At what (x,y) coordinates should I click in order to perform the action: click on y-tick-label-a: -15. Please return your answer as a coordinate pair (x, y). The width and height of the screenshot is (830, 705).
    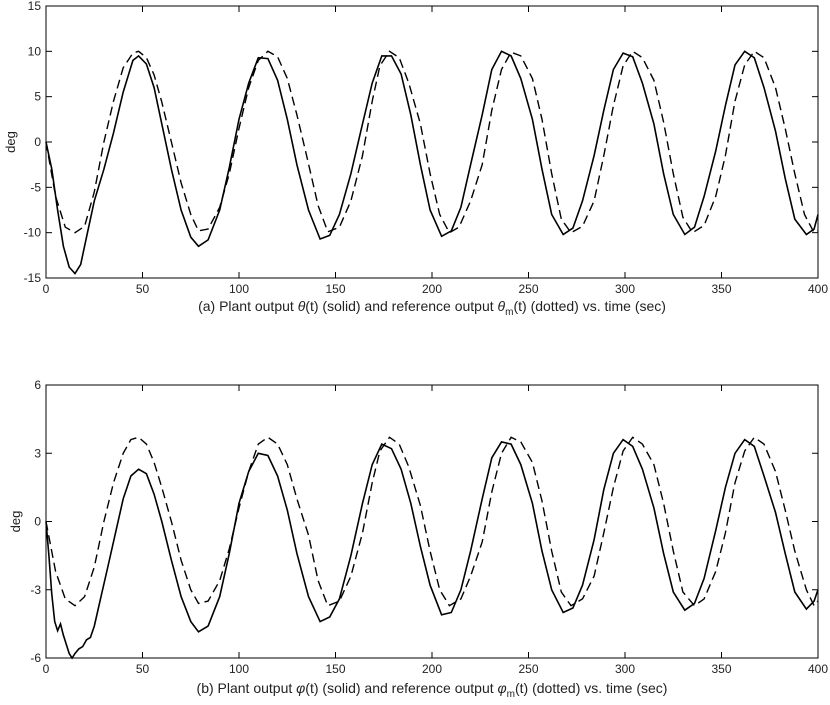
    Looking at the image, I should click on (33, 278).